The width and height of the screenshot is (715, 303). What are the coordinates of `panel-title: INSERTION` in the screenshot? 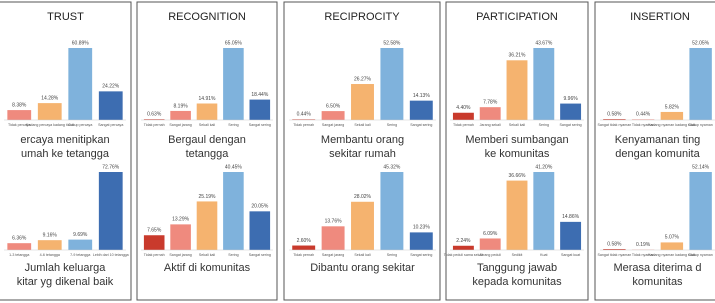 It's located at (660, 17).